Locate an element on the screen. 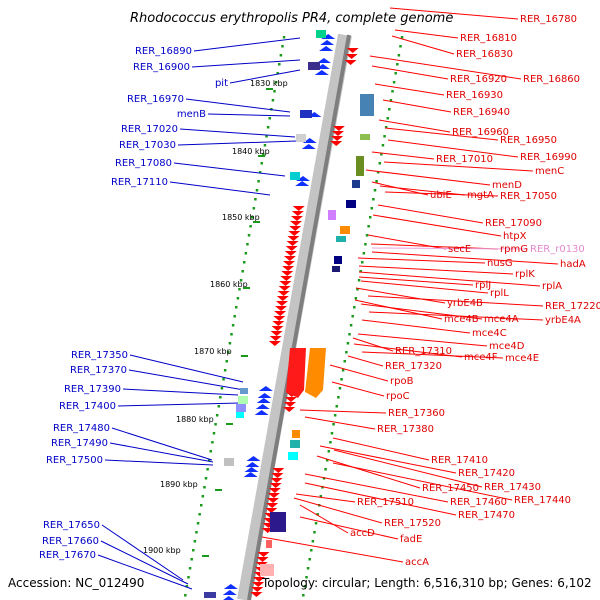 This screenshot has height=600, width=600. gene-label-right: menD is located at coordinates (507, 185).